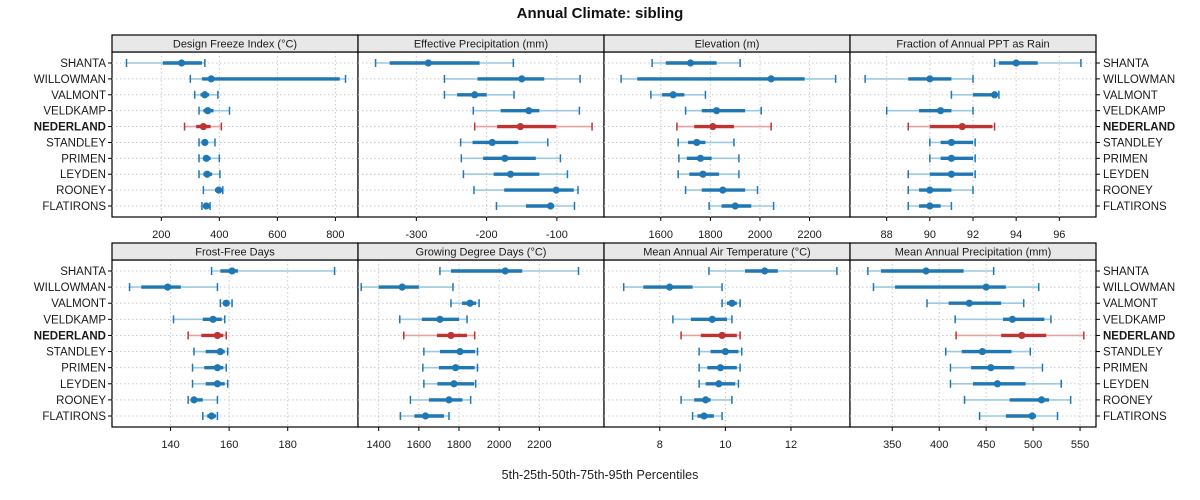 Image resolution: width=1200 pixels, height=500 pixels. Describe the element at coordinates (1128, 191) in the screenshot. I see `site-label-right-rooney: ROONEY` at that location.